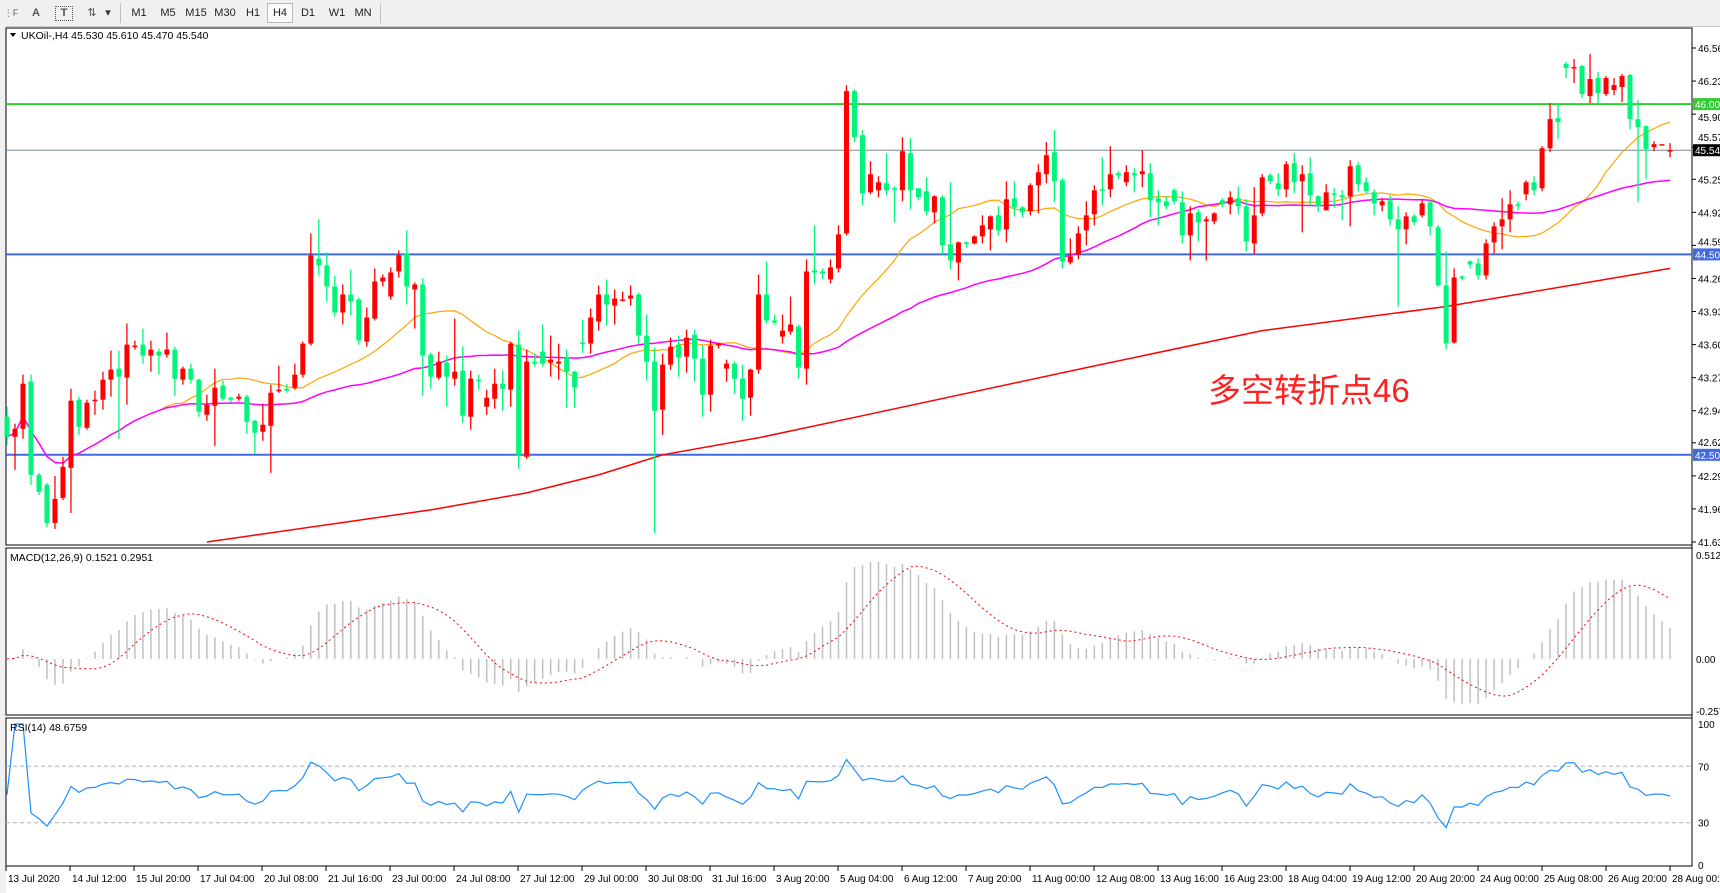 The height and width of the screenshot is (893, 1720). Describe the element at coordinates (337, 13) in the screenshot. I see `timeframe-w1-button: W1` at that location.